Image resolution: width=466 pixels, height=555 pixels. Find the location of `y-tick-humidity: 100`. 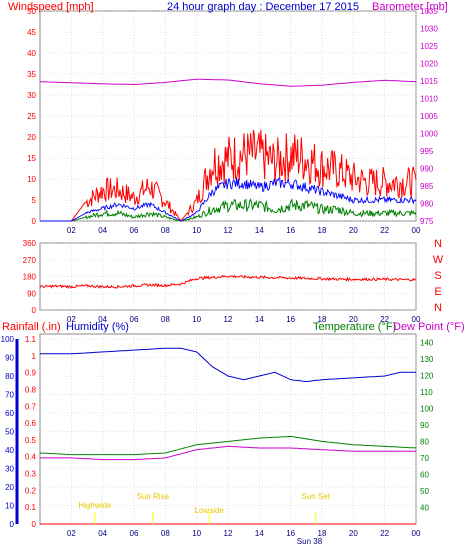

y-tick-humidity: 100 is located at coordinates (8, 339).